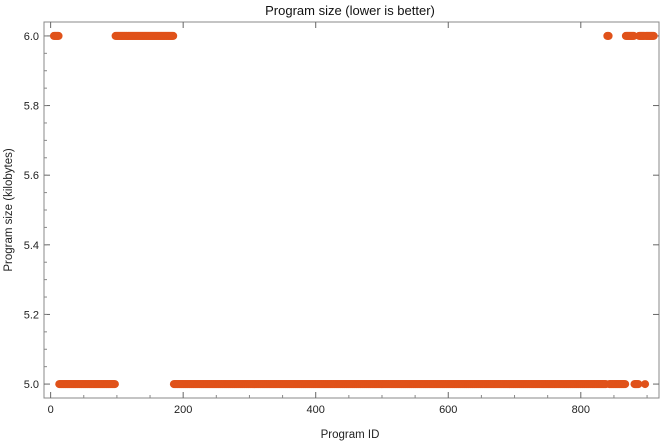 The image size is (662, 443). I want to click on x-axis-title: Program ID, so click(350, 435).